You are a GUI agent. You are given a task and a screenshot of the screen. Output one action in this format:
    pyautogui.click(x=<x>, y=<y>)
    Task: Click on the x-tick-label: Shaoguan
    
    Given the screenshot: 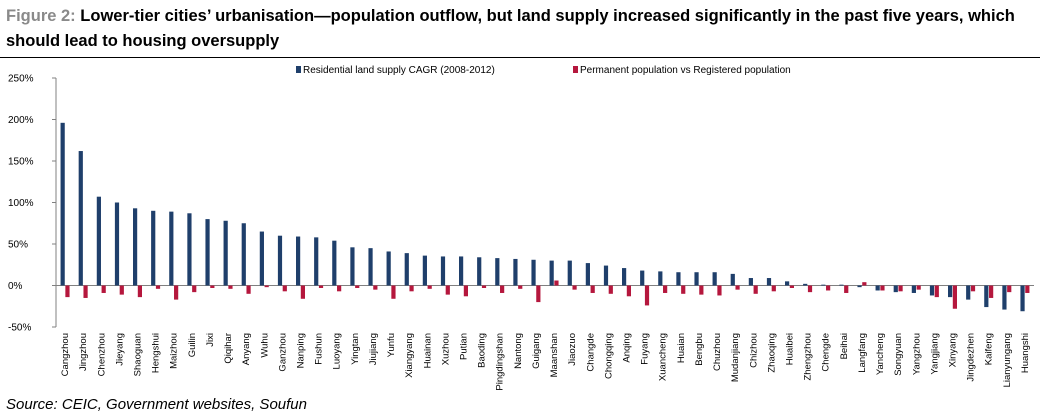 What is the action you would take?
    pyautogui.click(x=138, y=354)
    